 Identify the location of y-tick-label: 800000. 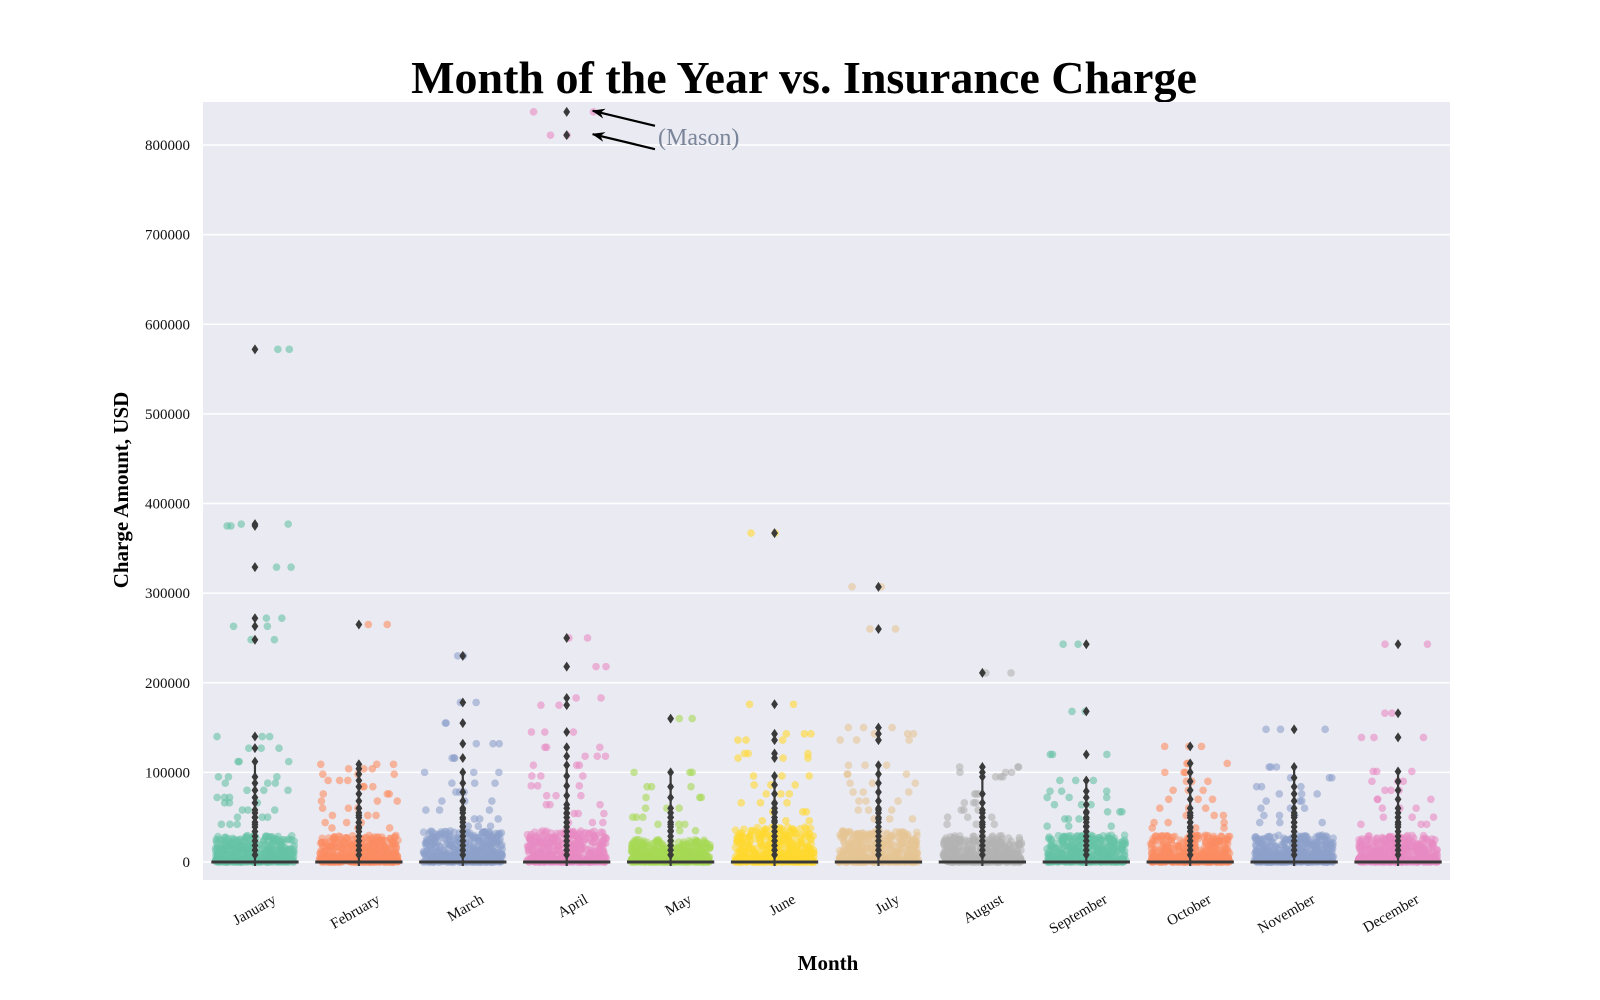
(167, 146).